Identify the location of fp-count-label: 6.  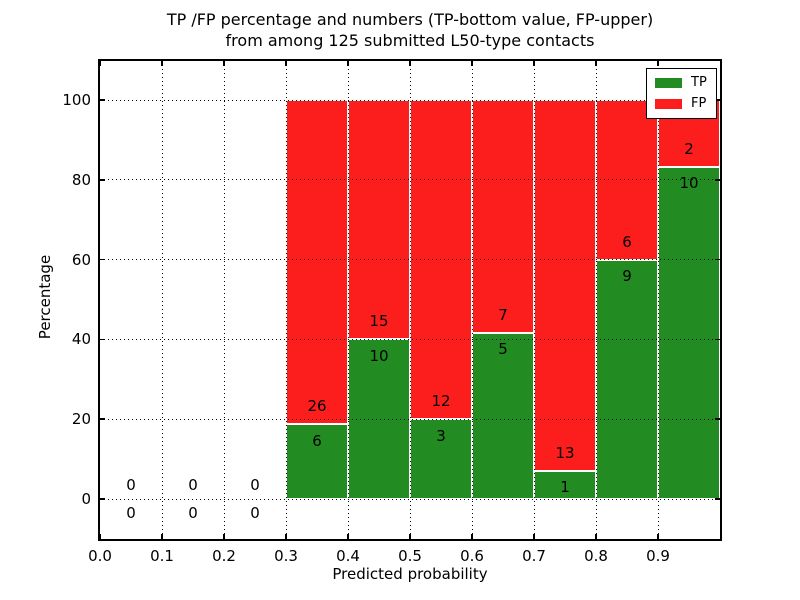
(627, 241).